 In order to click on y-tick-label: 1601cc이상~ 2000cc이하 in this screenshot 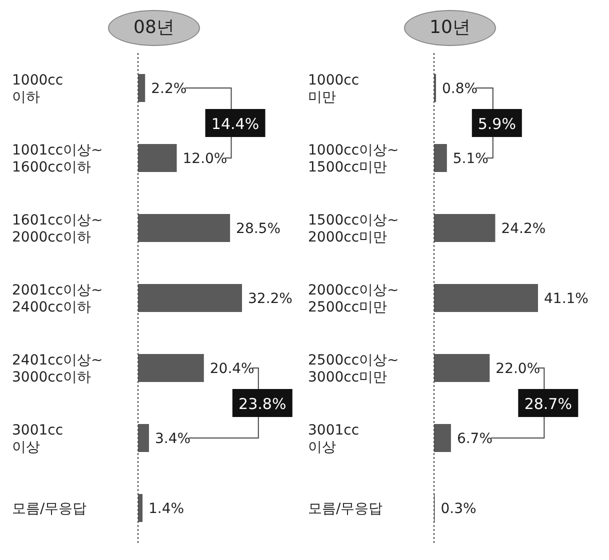, I will do `click(57, 229)`.